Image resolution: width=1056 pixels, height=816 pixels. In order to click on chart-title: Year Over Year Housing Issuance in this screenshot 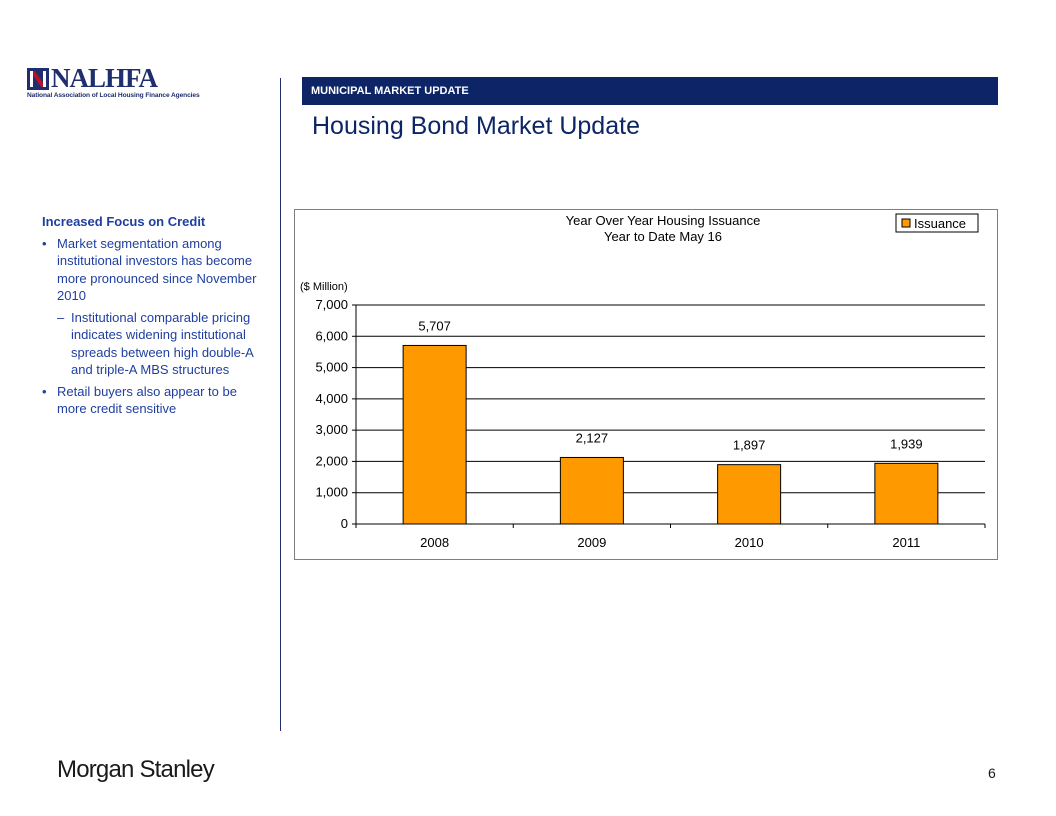, I will do `click(663, 220)`.